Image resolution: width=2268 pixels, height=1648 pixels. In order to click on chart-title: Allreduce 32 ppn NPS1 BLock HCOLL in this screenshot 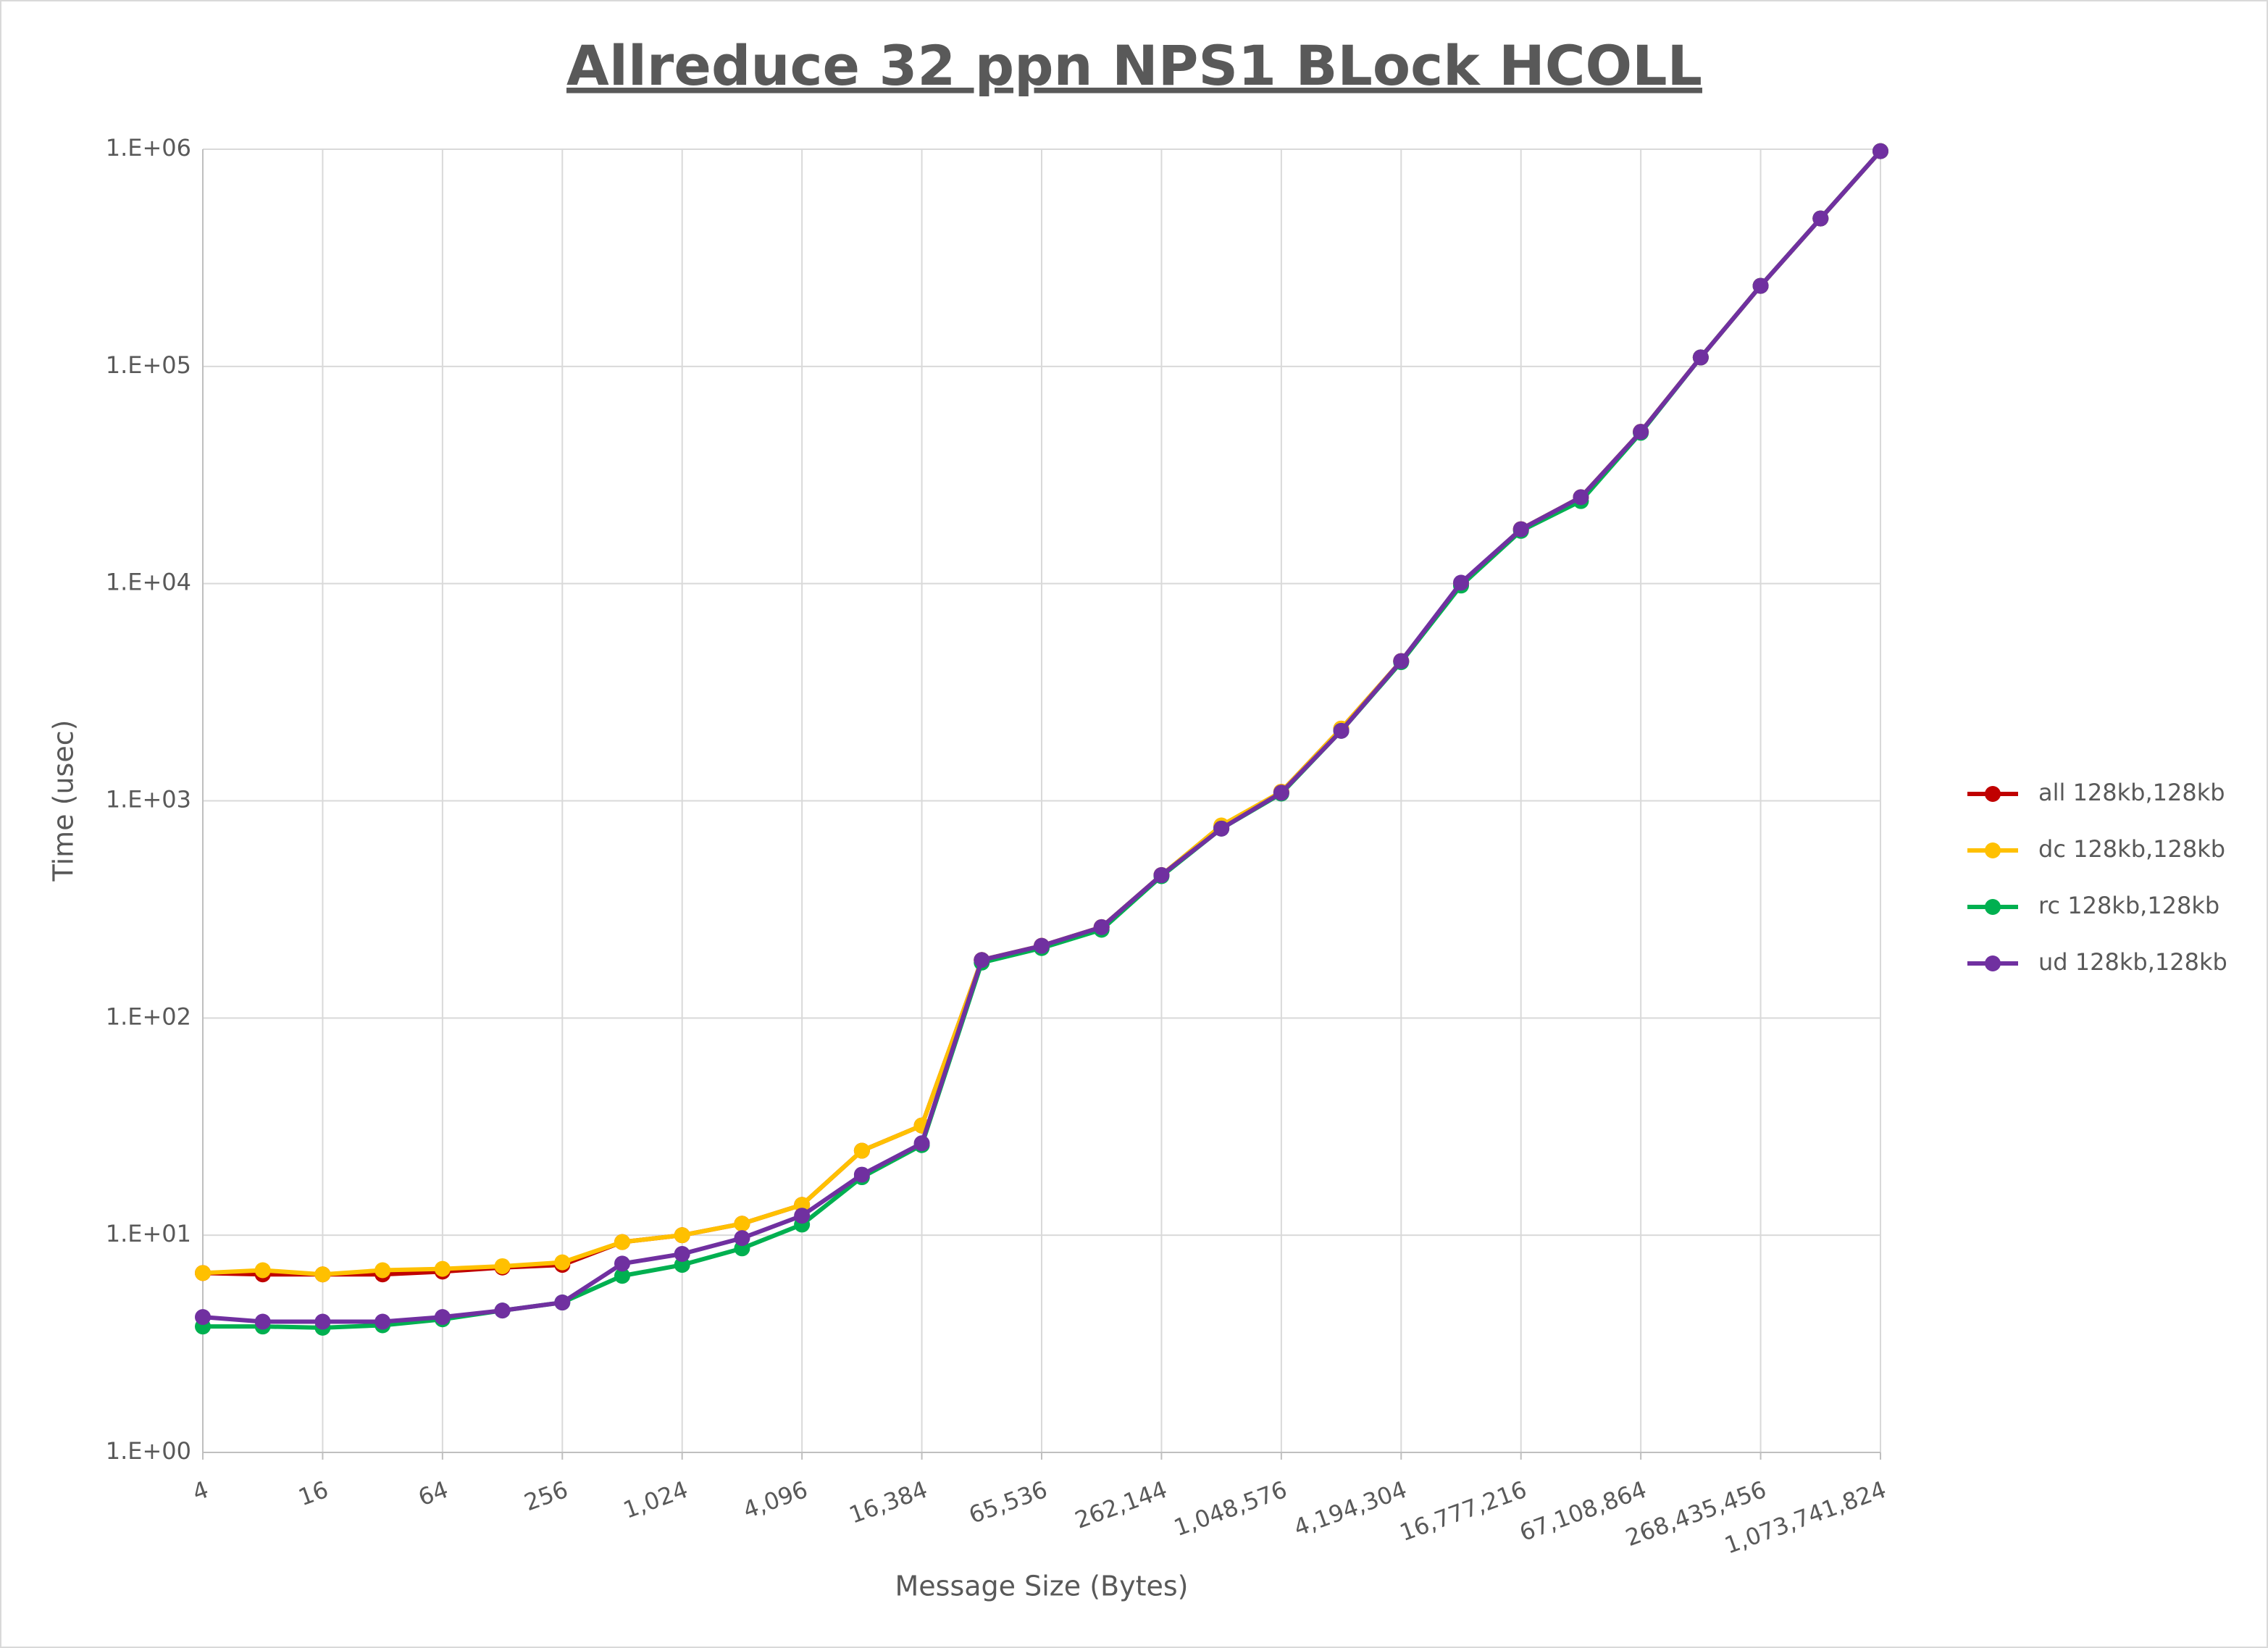, I will do `click(1134, 65)`.